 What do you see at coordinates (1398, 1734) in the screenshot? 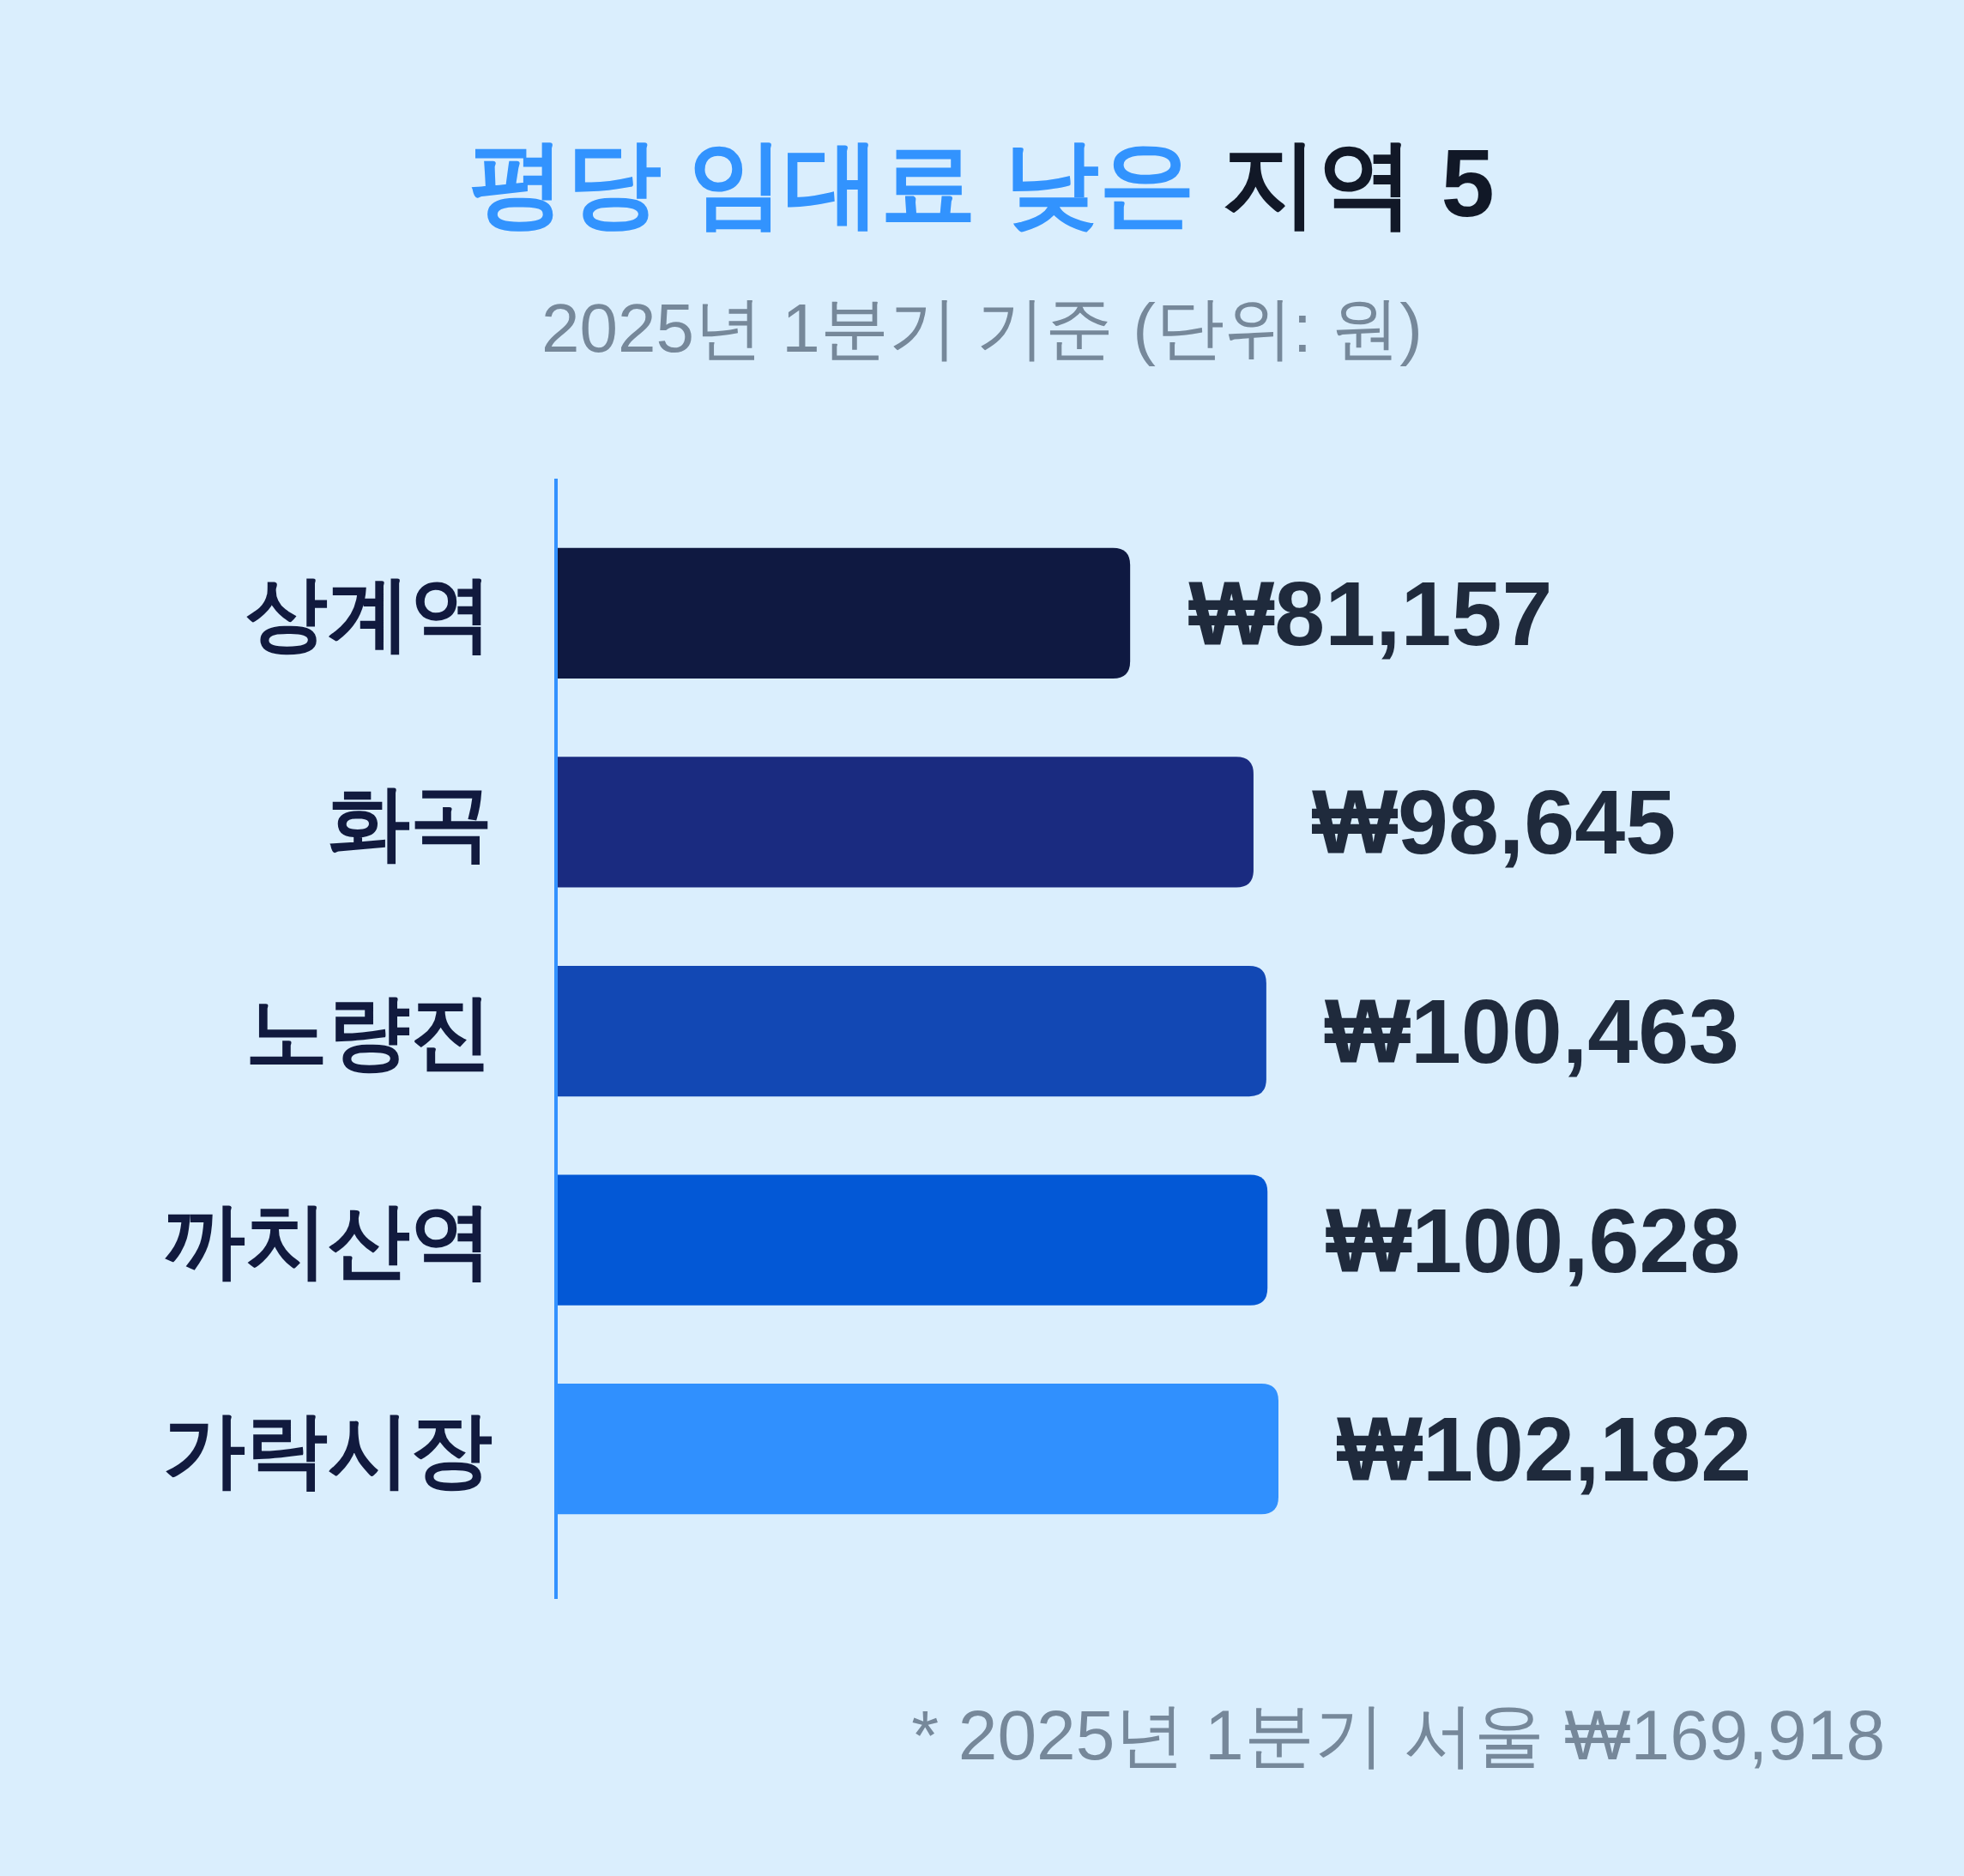
I see `annotation: * 2025년 1분기 서울 ₩169,918` at bounding box center [1398, 1734].